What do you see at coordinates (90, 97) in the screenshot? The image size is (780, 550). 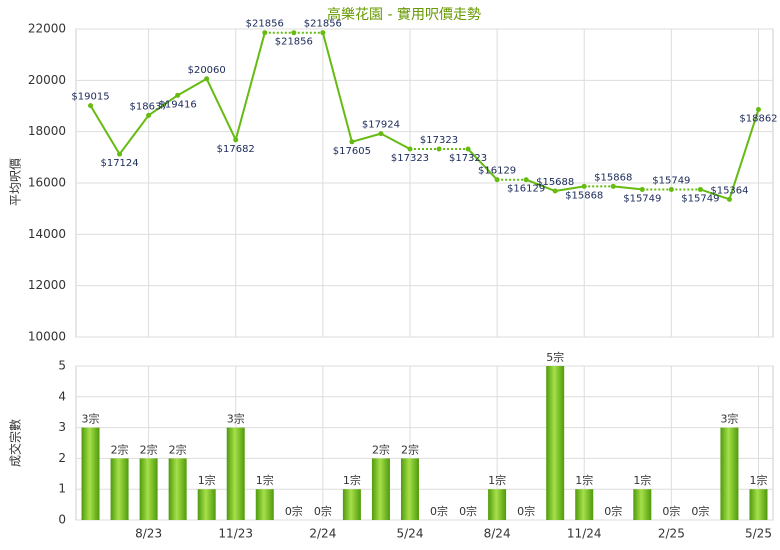 I see `value-label: $19015` at bounding box center [90, 97].